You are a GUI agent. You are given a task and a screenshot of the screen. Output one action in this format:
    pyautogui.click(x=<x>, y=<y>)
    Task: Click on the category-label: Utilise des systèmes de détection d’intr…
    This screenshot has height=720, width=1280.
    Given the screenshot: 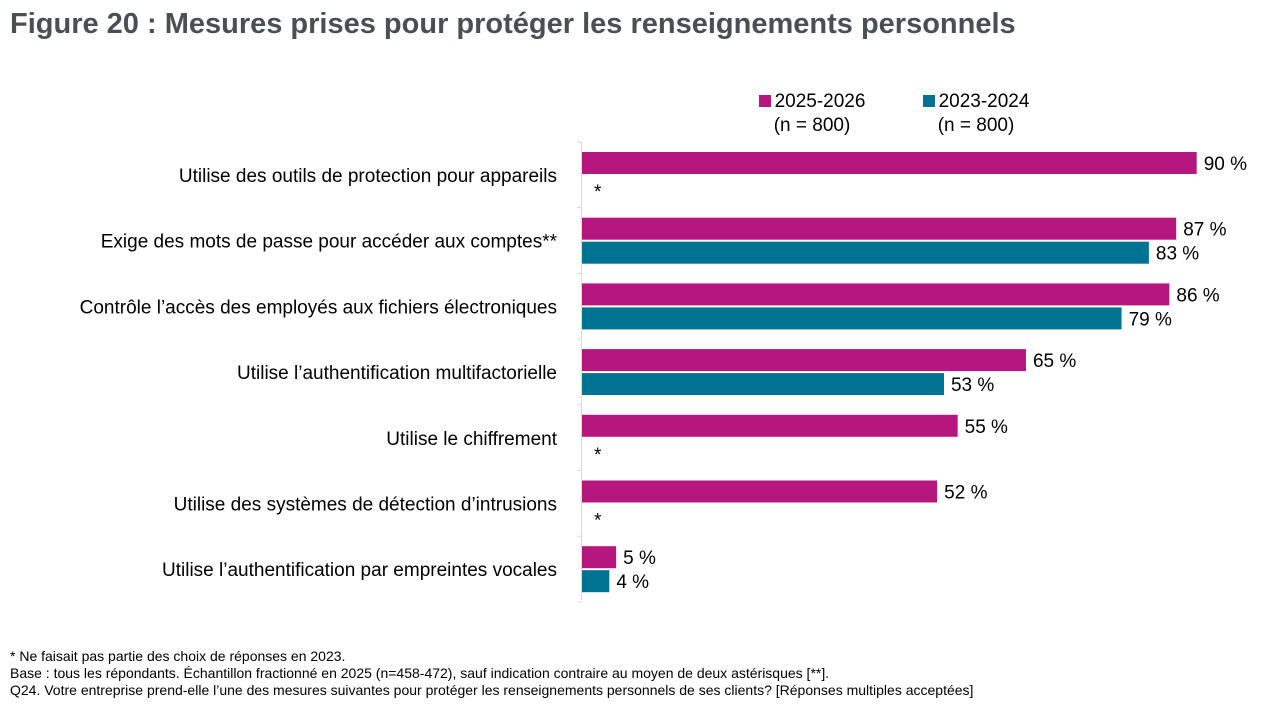 What is the action you would take?
    pyautogui.click(x=365, y=505)
    